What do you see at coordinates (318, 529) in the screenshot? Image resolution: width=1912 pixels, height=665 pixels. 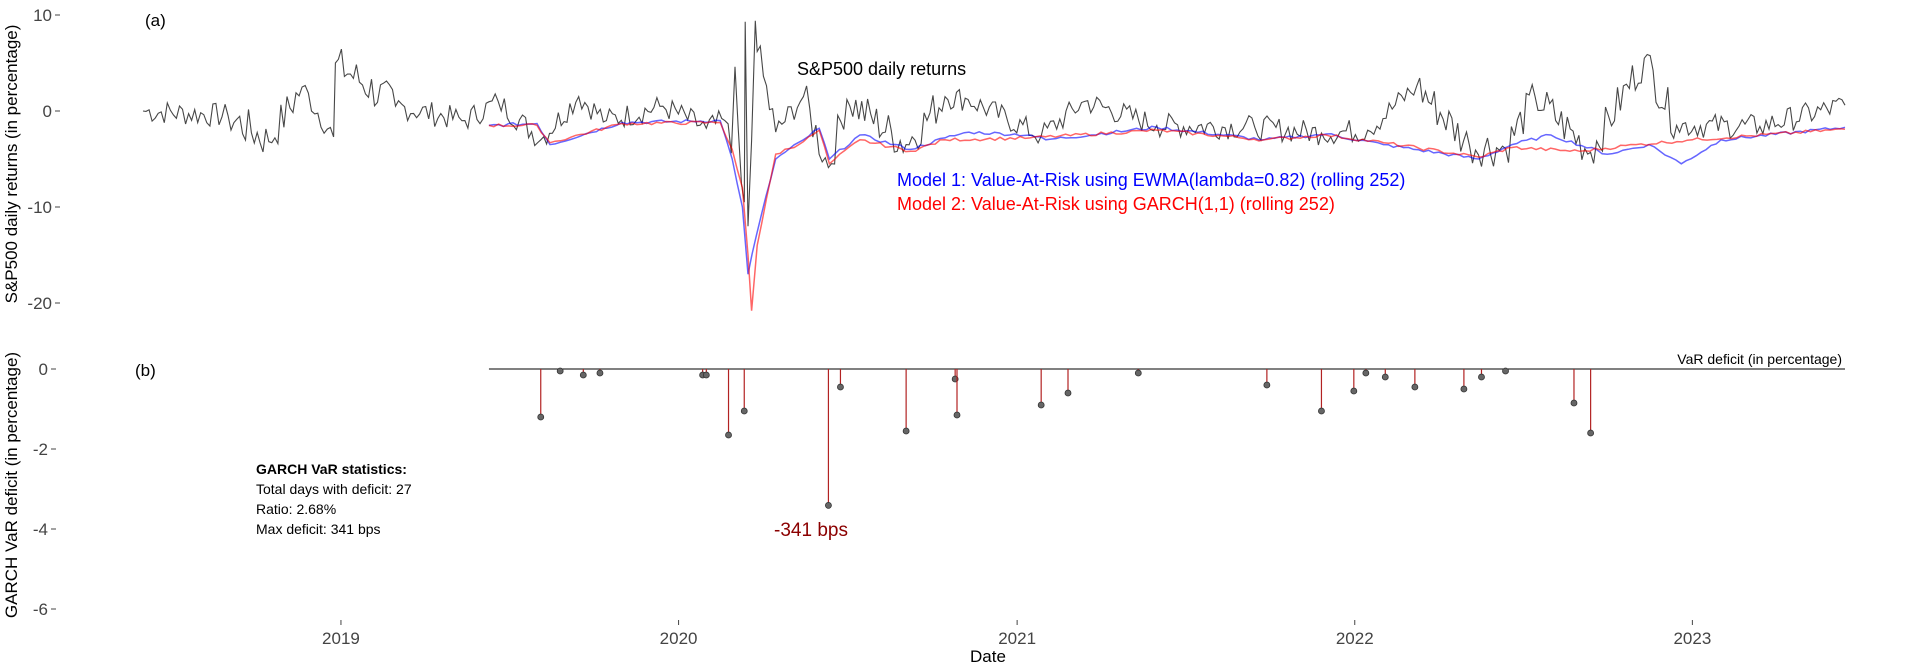 I see `stats-line-max: Max deficit: 341 bps` at bounding box center [318, 529].